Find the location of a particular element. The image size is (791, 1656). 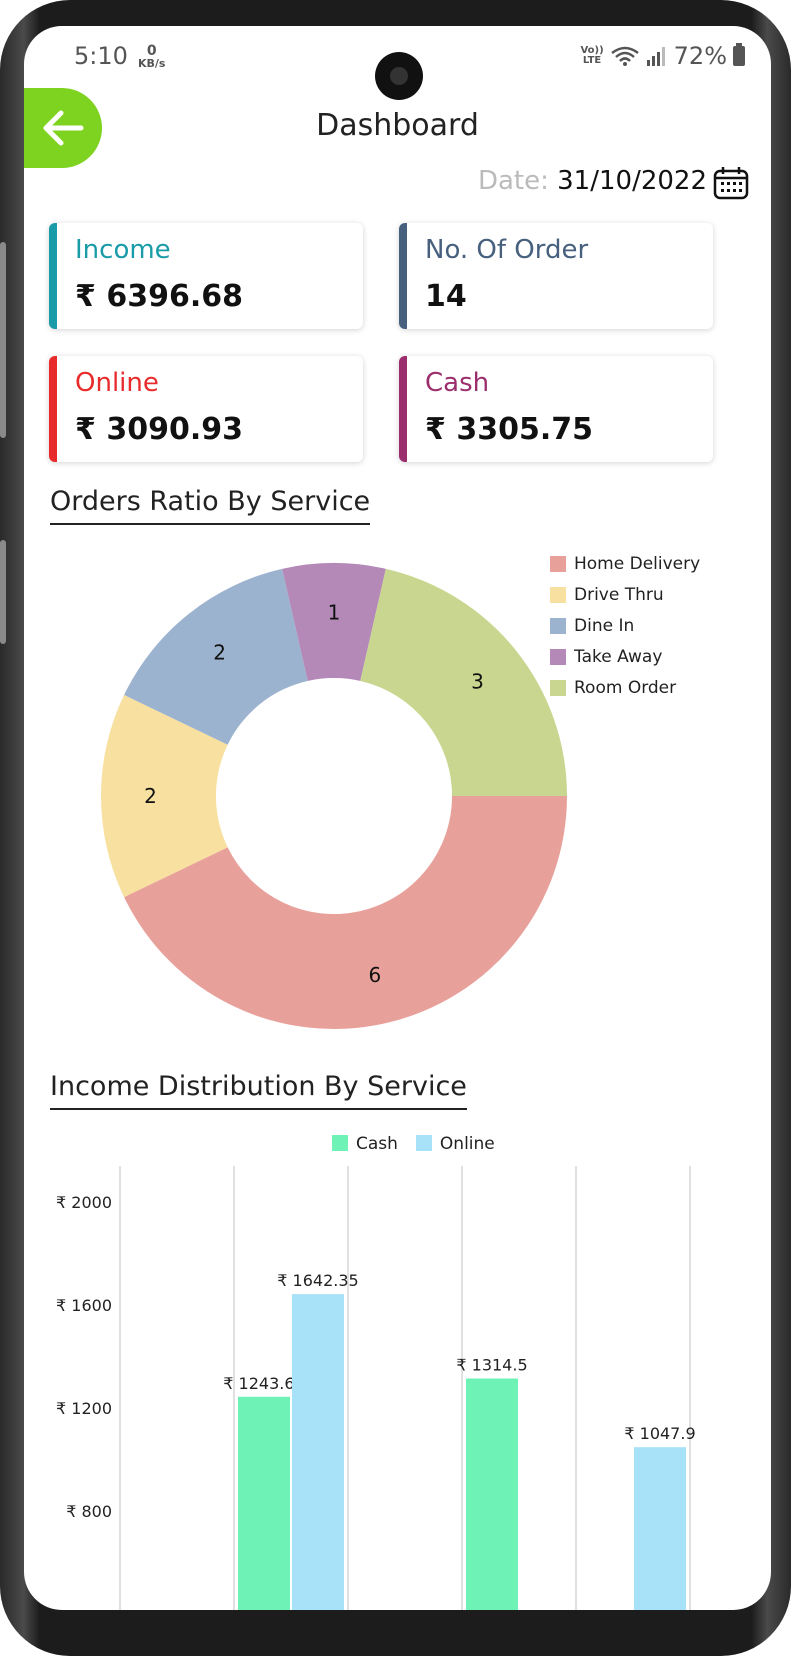

bar-legend-label: Cash is located at coordinates (377, 1144).